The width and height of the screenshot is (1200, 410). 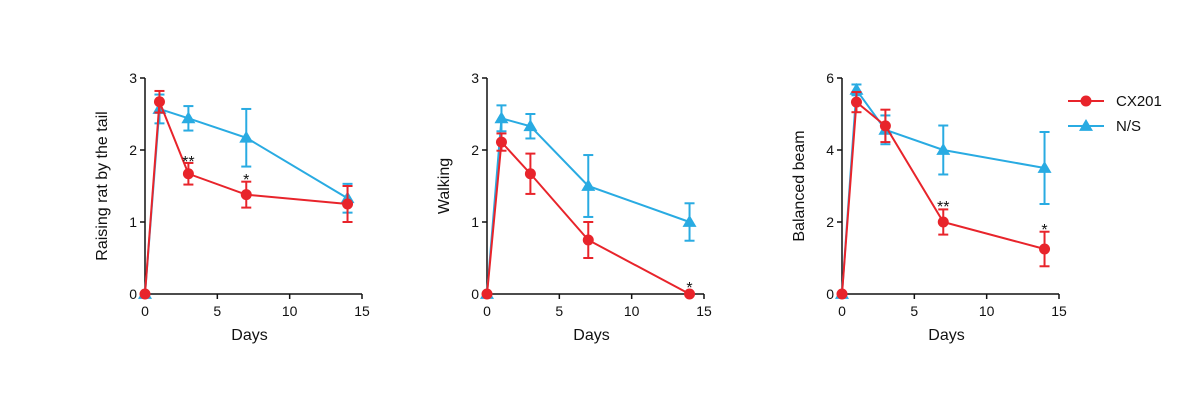 I want to click on y-axis-label: Raising rat by the tail, so click(x=102, y=185).